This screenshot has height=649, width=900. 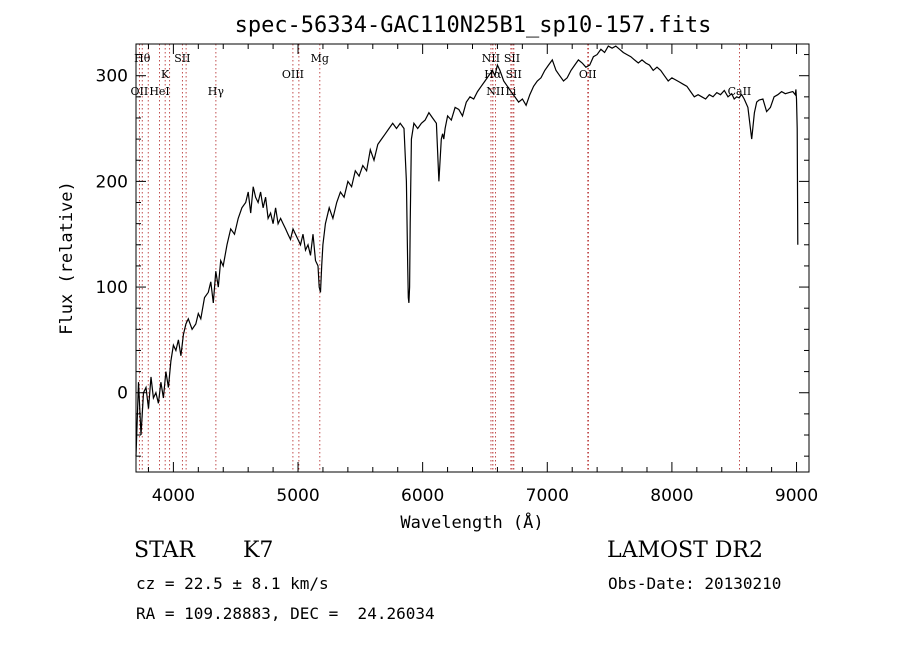 What do you see at coordinates (232, 583) in the screenshot?
I see `redshift-value: cz = 22.5 ± 8.1 km/s` at bounding box center [232, 583].